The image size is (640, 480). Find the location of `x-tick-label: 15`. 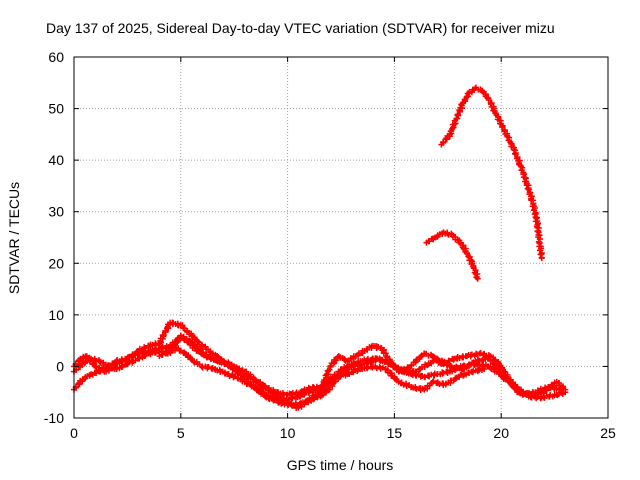

x-tick-label: 15 is located at coordinates (395, 433).